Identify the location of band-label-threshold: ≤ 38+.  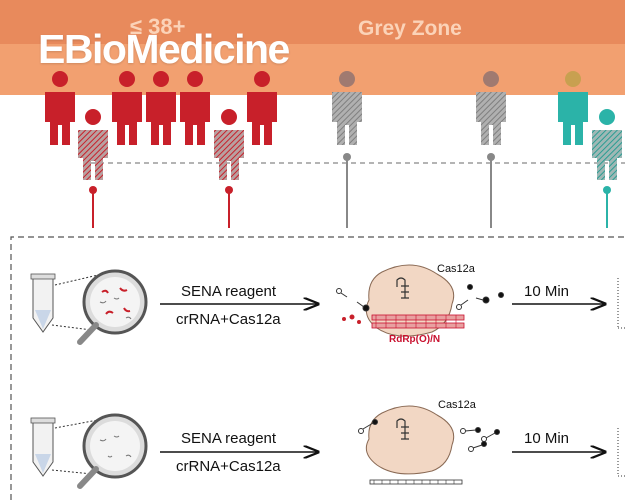
(158, 26).